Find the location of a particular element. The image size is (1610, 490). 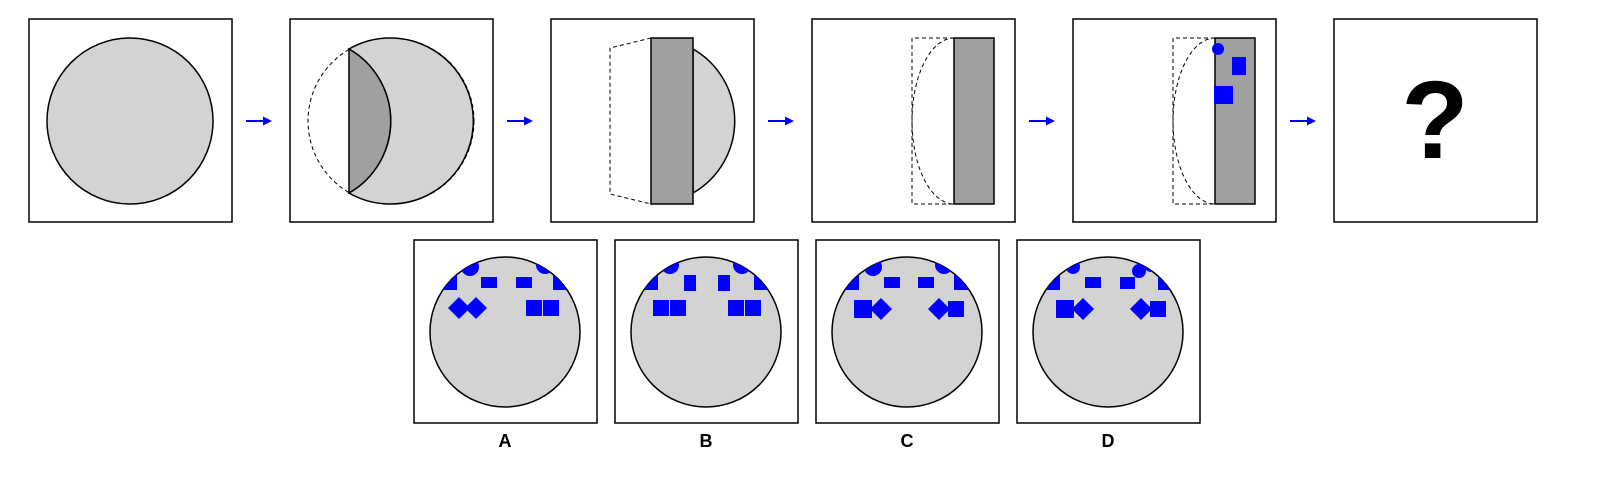

folded-band is located at coordinates (672, 121).